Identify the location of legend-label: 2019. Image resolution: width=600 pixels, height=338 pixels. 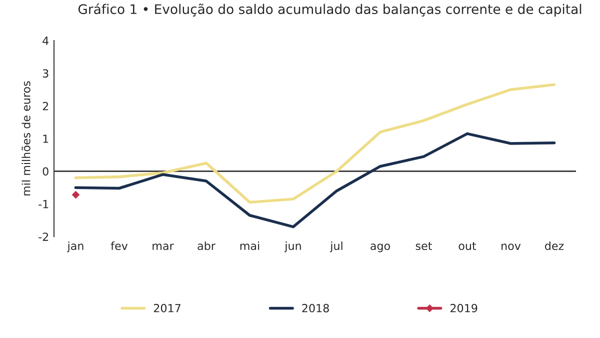
(464, 308).